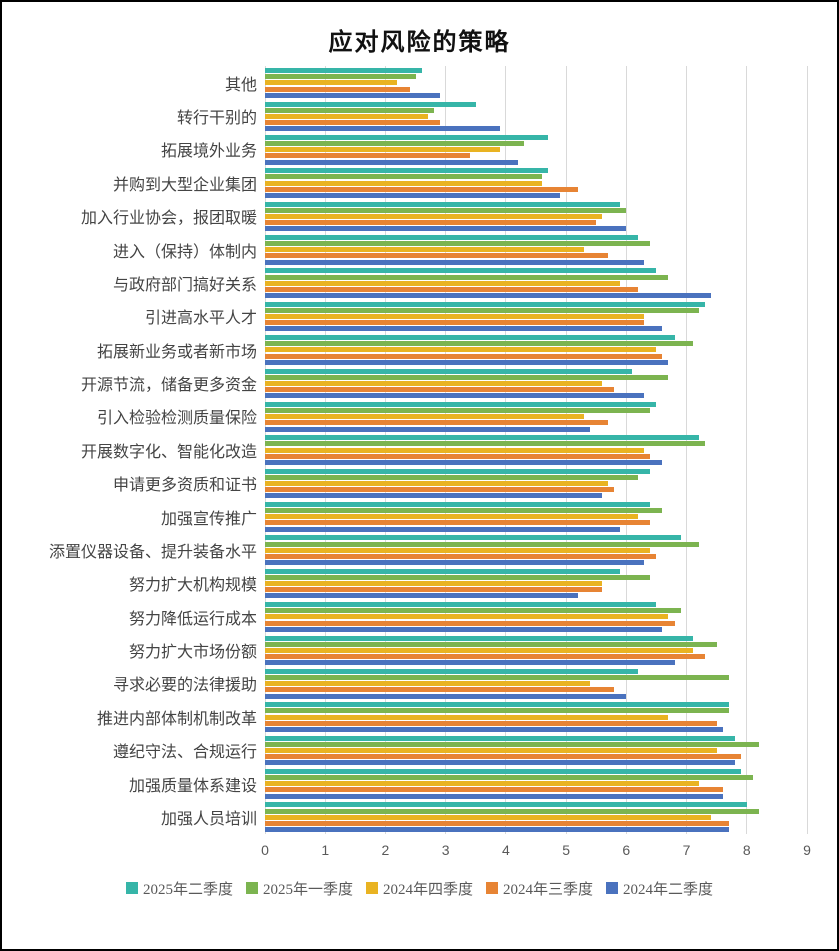 This screenshot has height=951, width=839. I want to click on category-row: 开展数字化、智能化改造, so click(444, 449).